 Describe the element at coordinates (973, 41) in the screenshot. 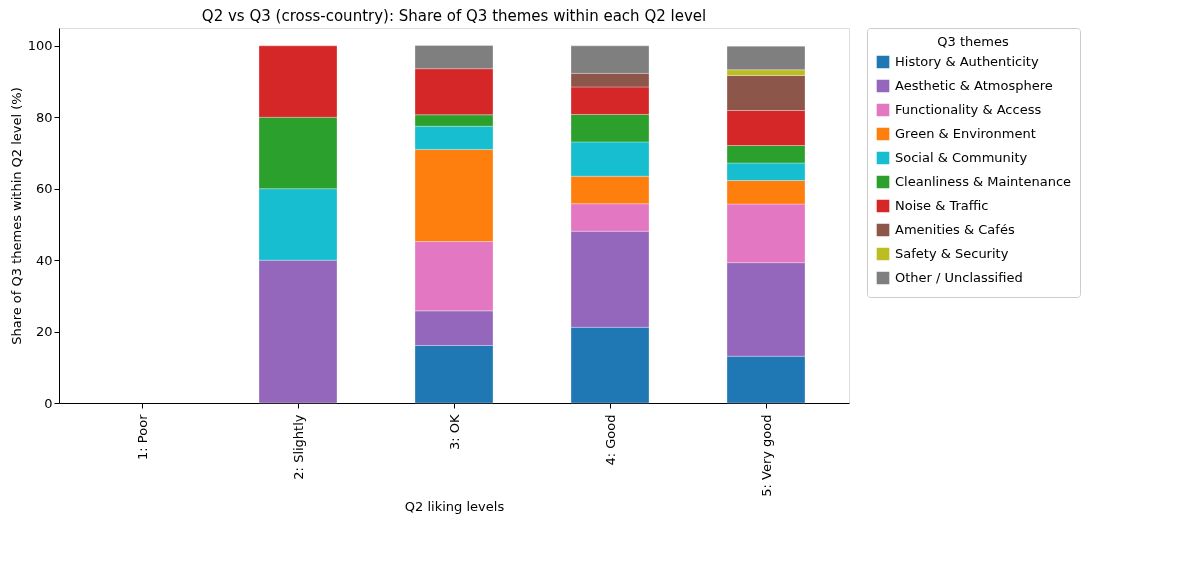

I see `legend-title: Q3 themes` at that location.